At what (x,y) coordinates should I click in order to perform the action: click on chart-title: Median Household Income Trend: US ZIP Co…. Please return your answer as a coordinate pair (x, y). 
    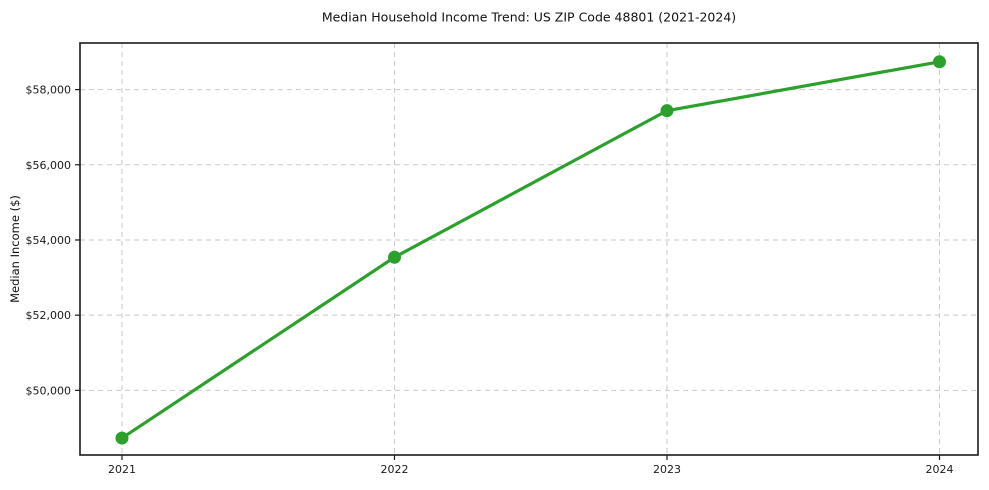
    Looking at the image, I should click on (529, 17).